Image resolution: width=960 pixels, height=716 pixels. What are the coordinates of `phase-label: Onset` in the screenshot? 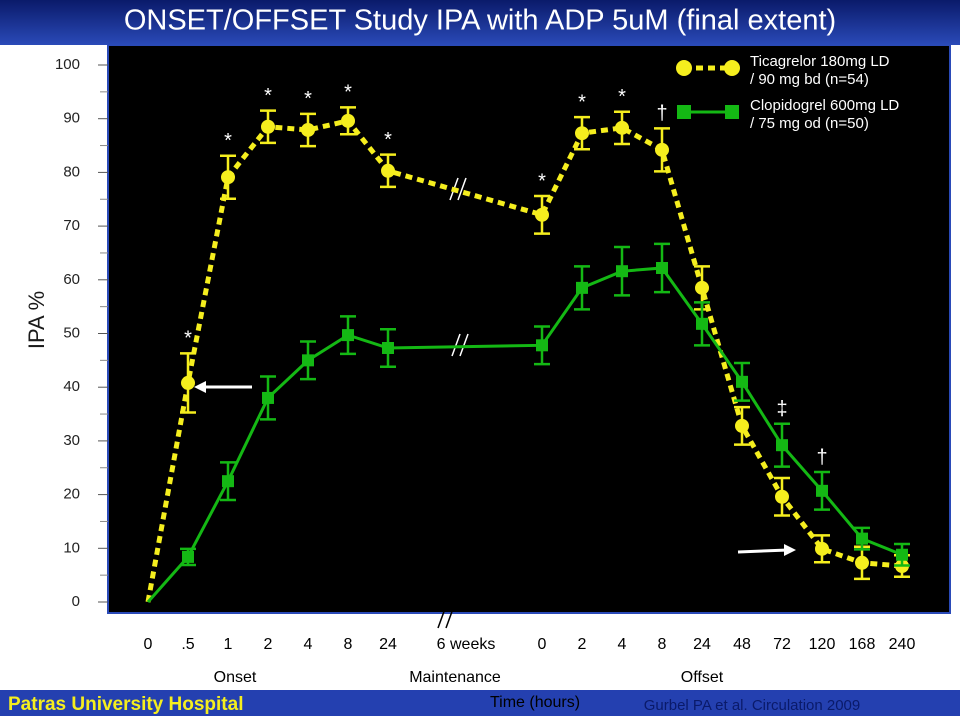 It's located at (235, 677).